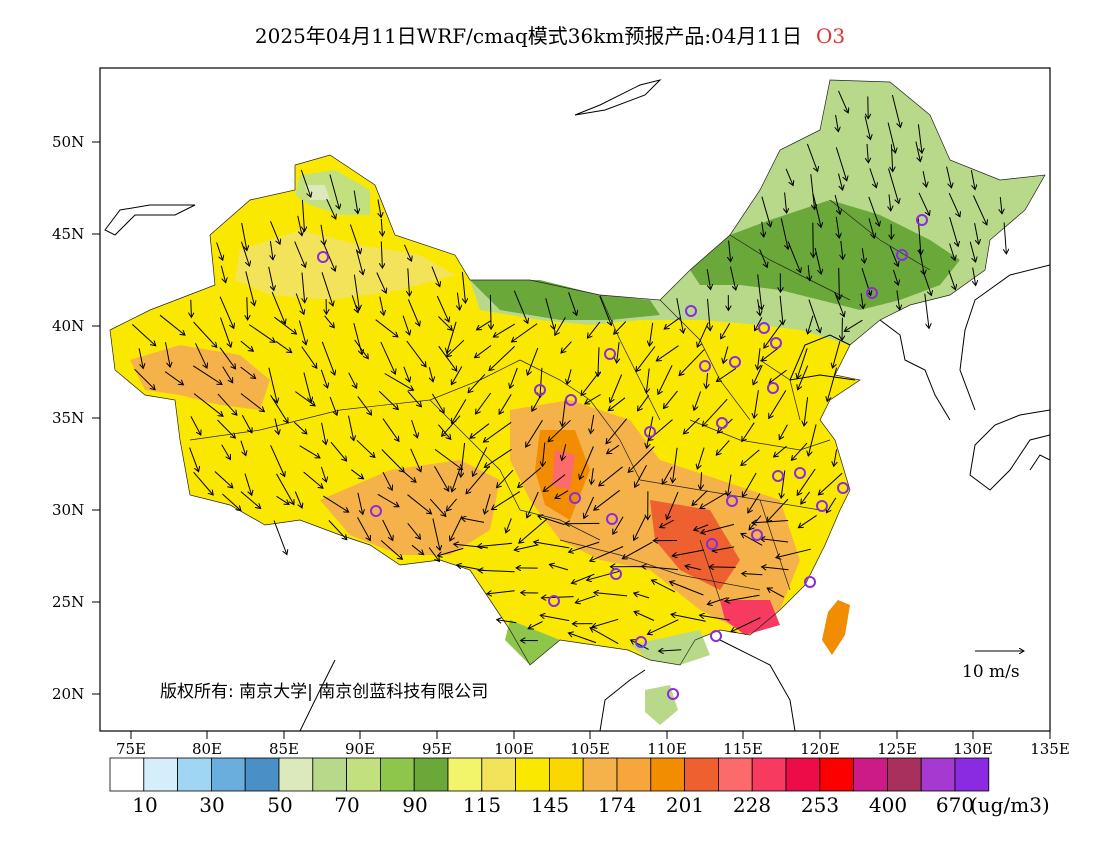 This screenshot has height=850, width=1100. I want to click on legend-label-90: 90, so click(414, 805).